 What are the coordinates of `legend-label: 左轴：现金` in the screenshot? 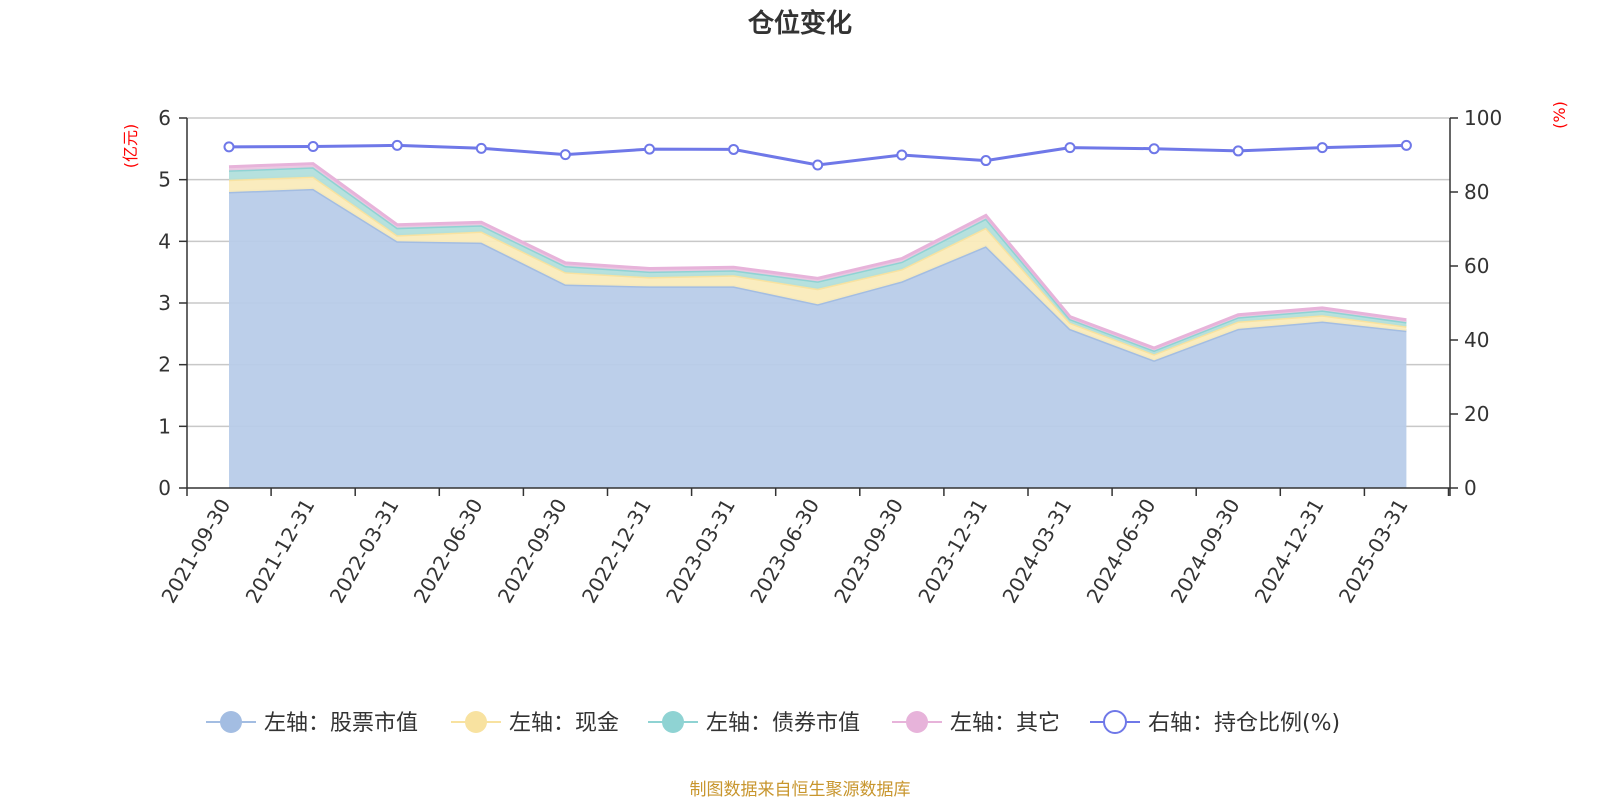 It's located at (564, 723).